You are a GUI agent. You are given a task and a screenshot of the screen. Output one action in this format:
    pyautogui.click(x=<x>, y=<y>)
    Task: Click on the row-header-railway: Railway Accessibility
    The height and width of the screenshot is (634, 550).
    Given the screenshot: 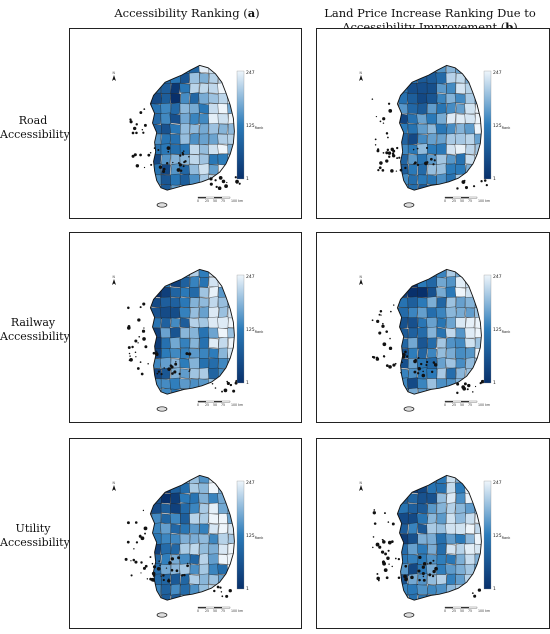 What is the action you would take?
    pyautogui.click(x=35, y=329)
    